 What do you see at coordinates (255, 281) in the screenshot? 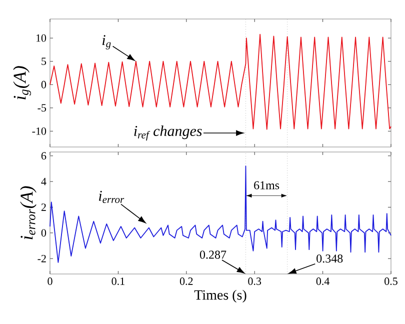
I see `x-tick-label: 0.3` at bounding box center [255, 281].